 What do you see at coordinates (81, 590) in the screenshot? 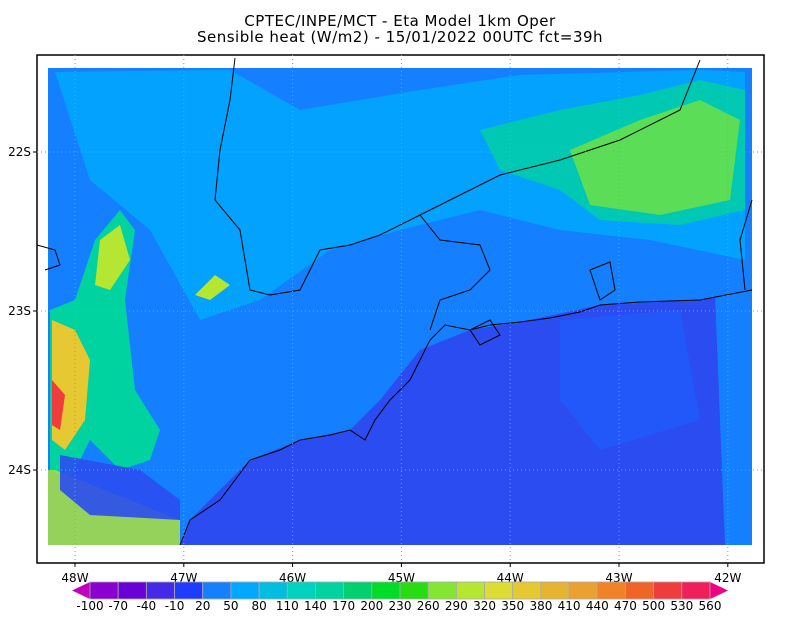
I see `colorbar-under-triangle` at bounding box center [81, 590].